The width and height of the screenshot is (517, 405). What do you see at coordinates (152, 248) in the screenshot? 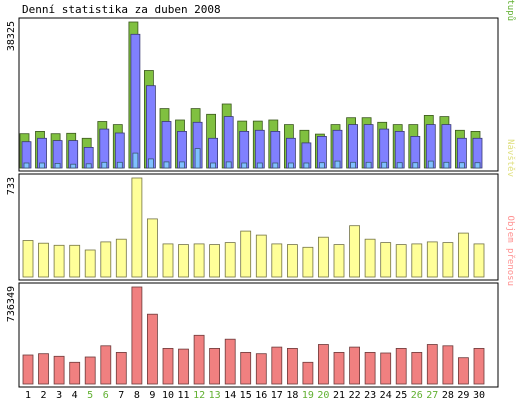
I see `bar-visits-Návštěv-day-9` at bounding box center [152, 248].